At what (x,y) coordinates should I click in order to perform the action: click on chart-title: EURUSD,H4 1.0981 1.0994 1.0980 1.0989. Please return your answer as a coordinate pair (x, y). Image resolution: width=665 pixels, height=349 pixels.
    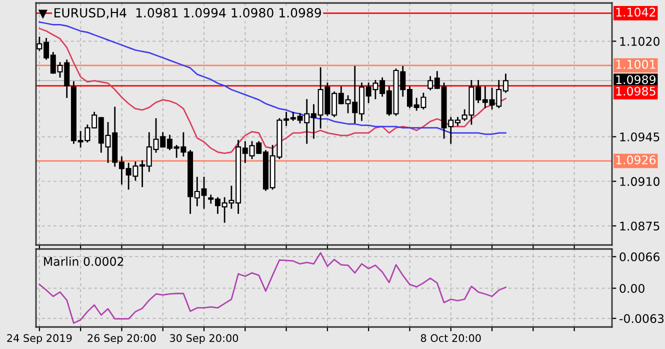
    Looking at the image, I should click on (187, 13).